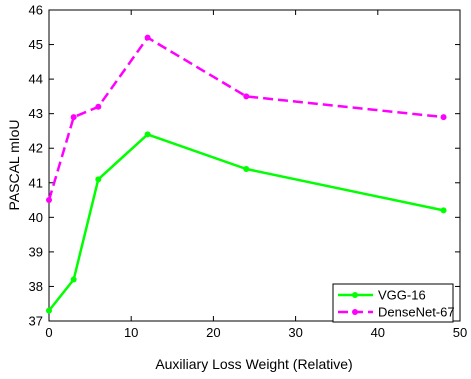 The image size is (471, 379). Describe the element at coordinates (48, 332) in the screenshot. I see `x-tick-label: 0` at that location.